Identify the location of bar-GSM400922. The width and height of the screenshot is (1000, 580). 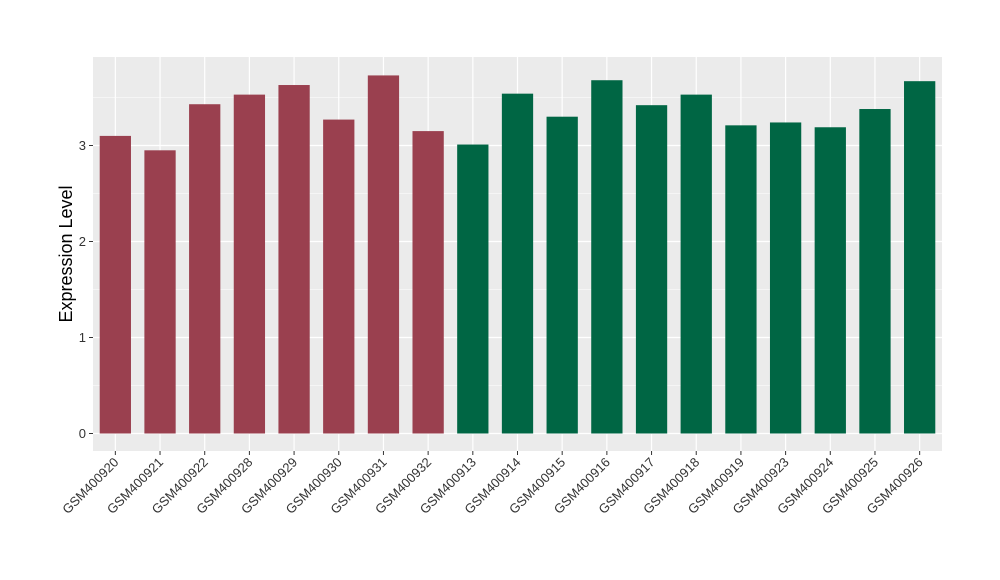
(205, 269).